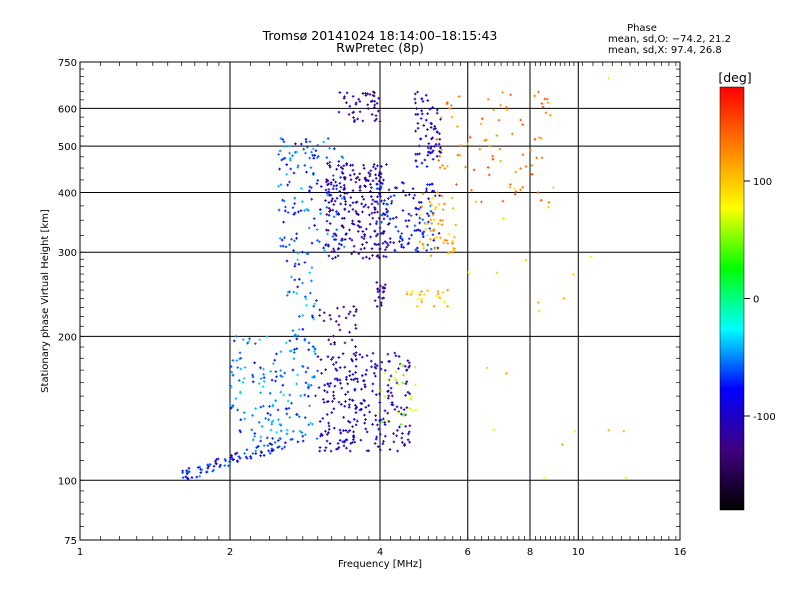 The width and height of the screenshot is (800, 600). What do you see at coordinates (669, 39) in the screenshot?
I see `phase-stats-o: mean, sd,O: −74.2, 21.2` at bounding box center [669, 39].